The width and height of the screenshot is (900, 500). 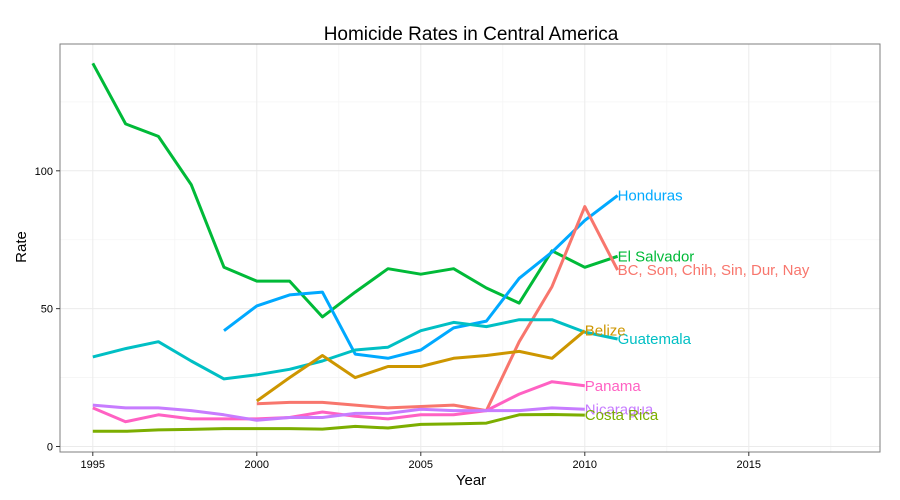 I want to click on series-label-costa-rica: Costa Rica, so click(x=622, y=415).